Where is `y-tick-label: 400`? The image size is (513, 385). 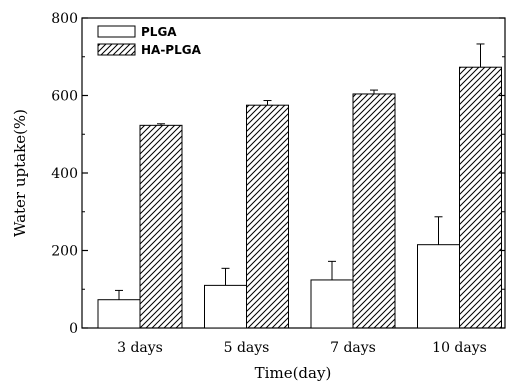 y-tick-label: 400 is located at coordinates (64, 174).